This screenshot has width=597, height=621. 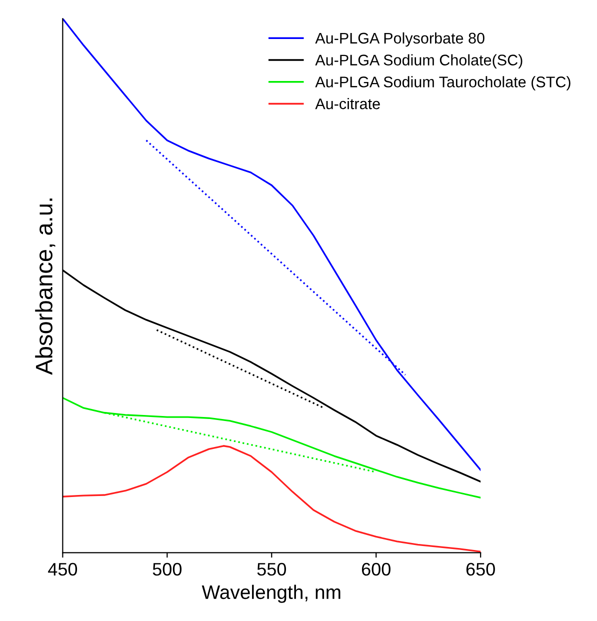 I want to click on legend-label: Au-PLGA Sodium Taurocholate (STC), so click(x=442, y=83).